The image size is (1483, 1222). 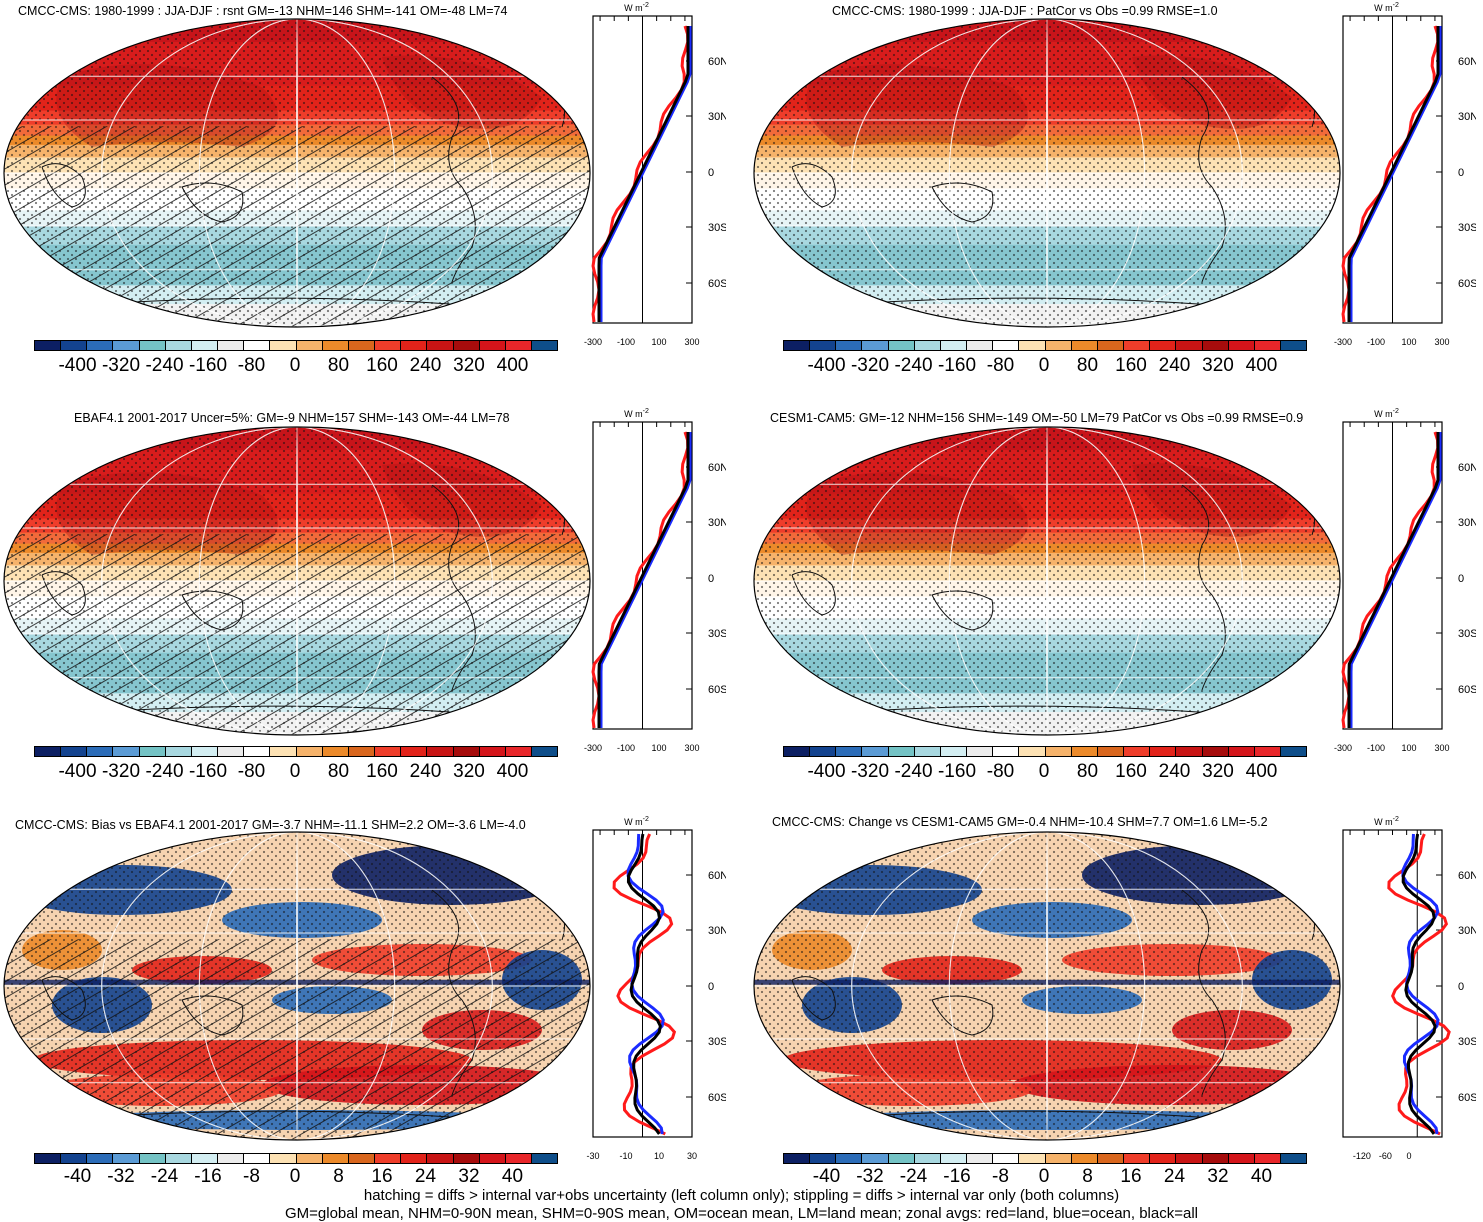 What do you see at coordinates (338, 1176) in the screenshot?
I see `colorbar-tick-label: 8` at bounding box center [338, 1176].